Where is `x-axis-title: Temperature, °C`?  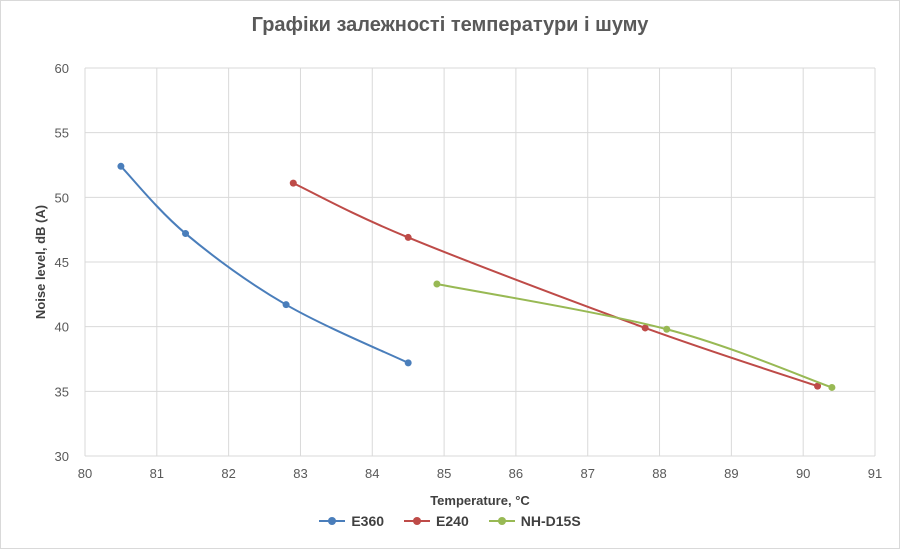 x-axis-title: Temperature, °C is located at coordinates (480, 500).